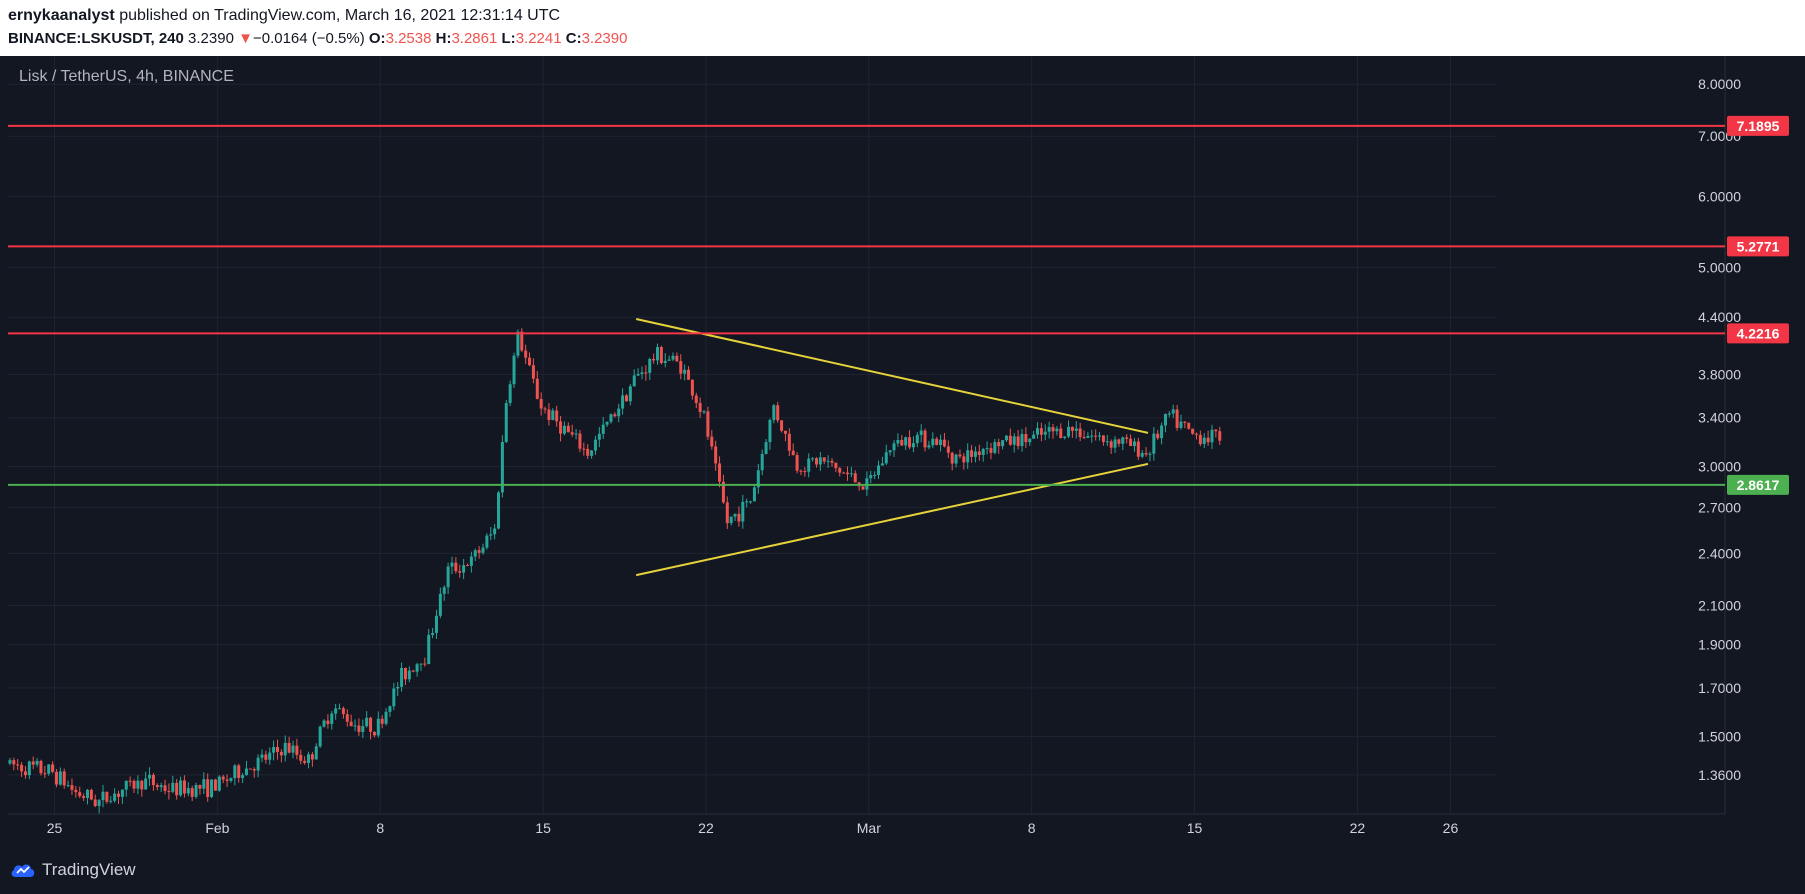 This screenshot has width=1805, height=894. I want to click on tradingview-logo: TradingView, so click(73, 870).